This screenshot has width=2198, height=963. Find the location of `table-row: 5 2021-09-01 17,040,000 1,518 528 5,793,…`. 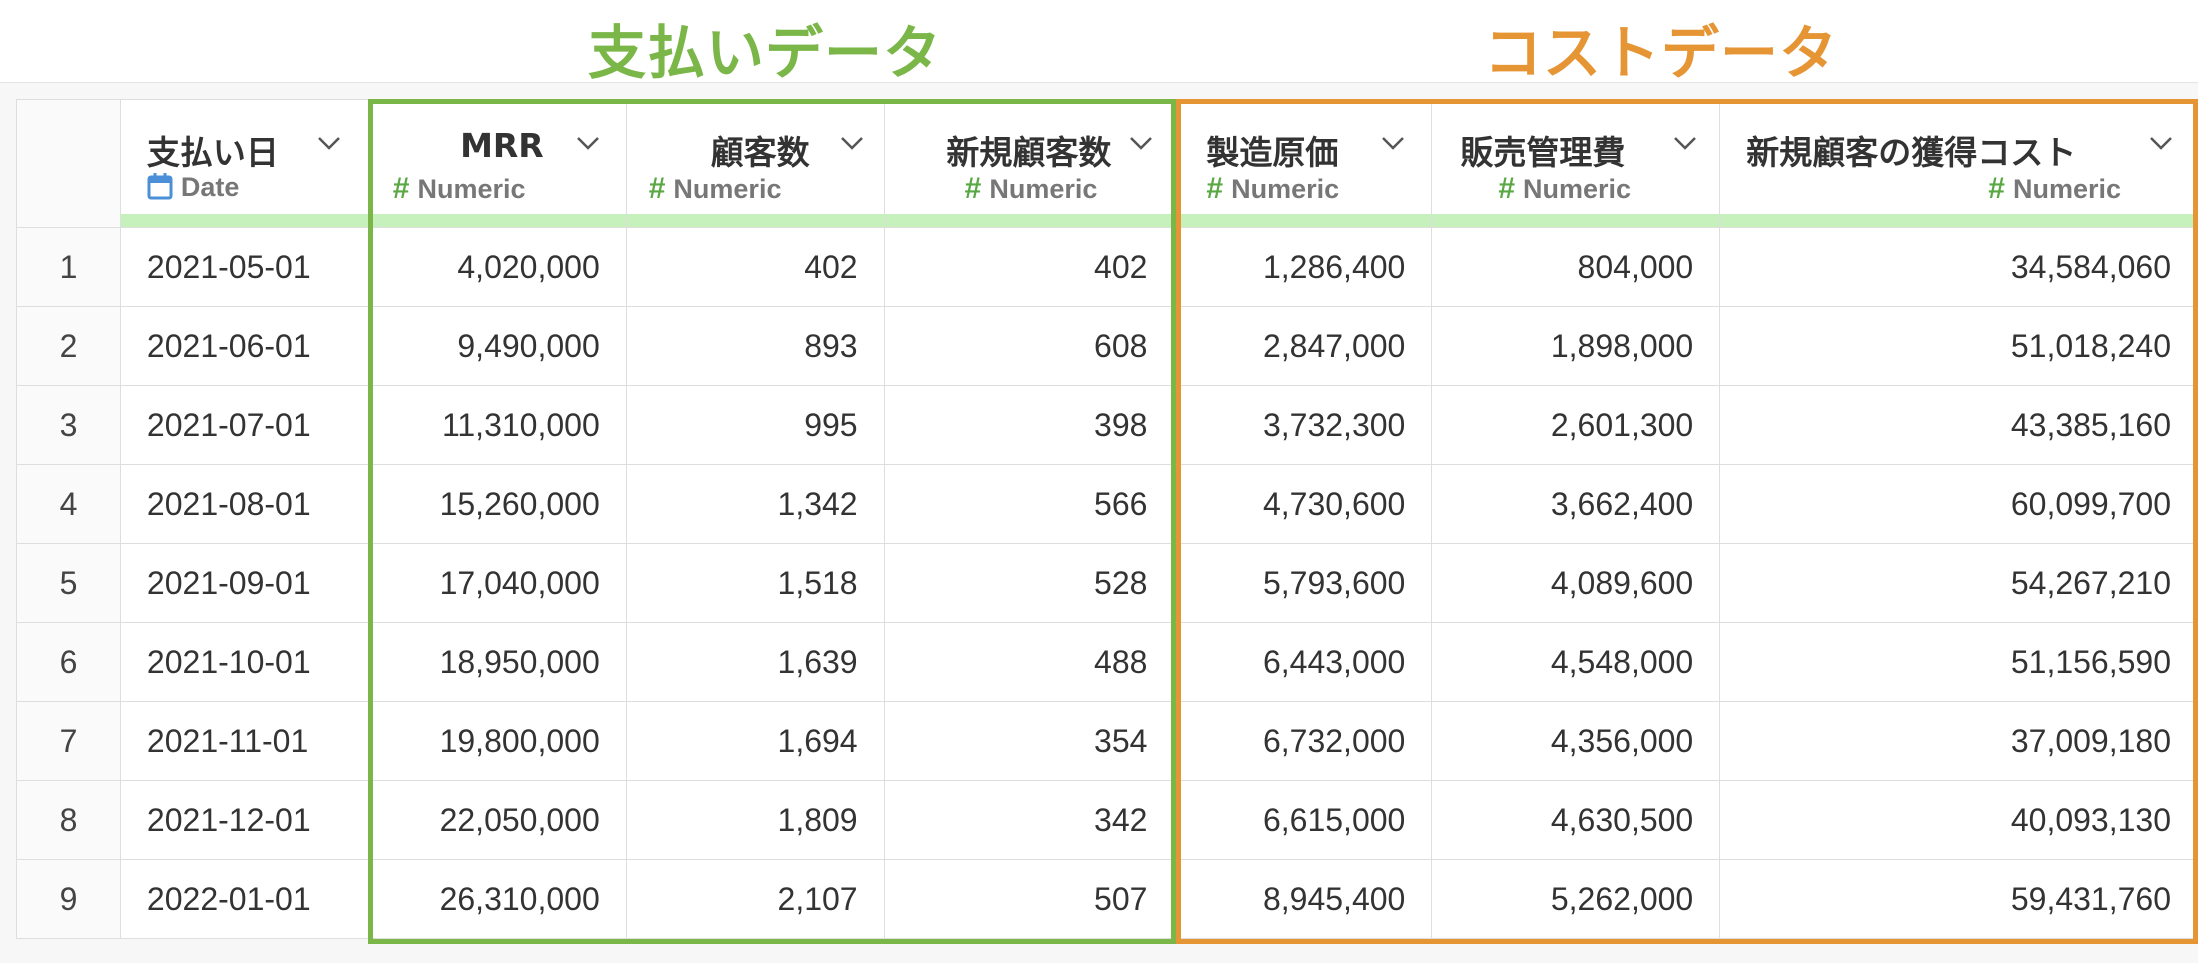

table-row: 5 2021-09-01 17,040,000 1,518 528 5,793,… is located at coordinates (1107, 583).